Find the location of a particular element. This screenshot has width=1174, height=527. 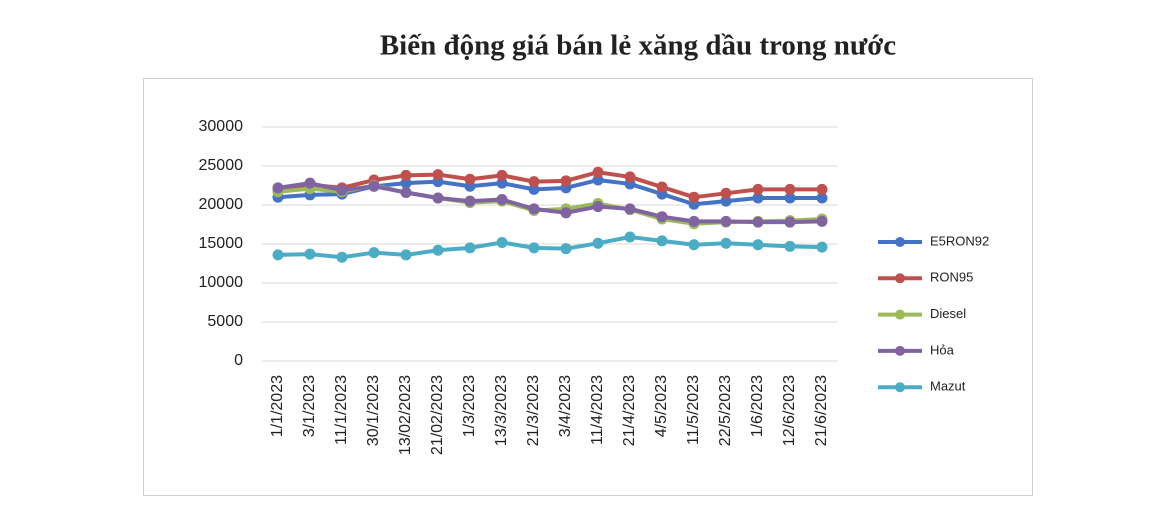

y-tick-label: 0 is located at coordinates (238, 360).